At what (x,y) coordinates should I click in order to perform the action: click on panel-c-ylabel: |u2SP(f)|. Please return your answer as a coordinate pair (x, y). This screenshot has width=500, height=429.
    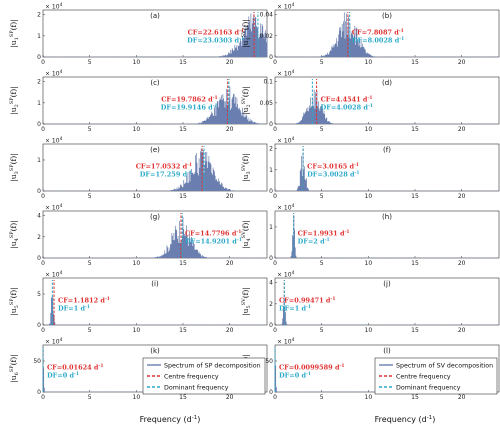
    Looking at the image, I should click on (14, 100).